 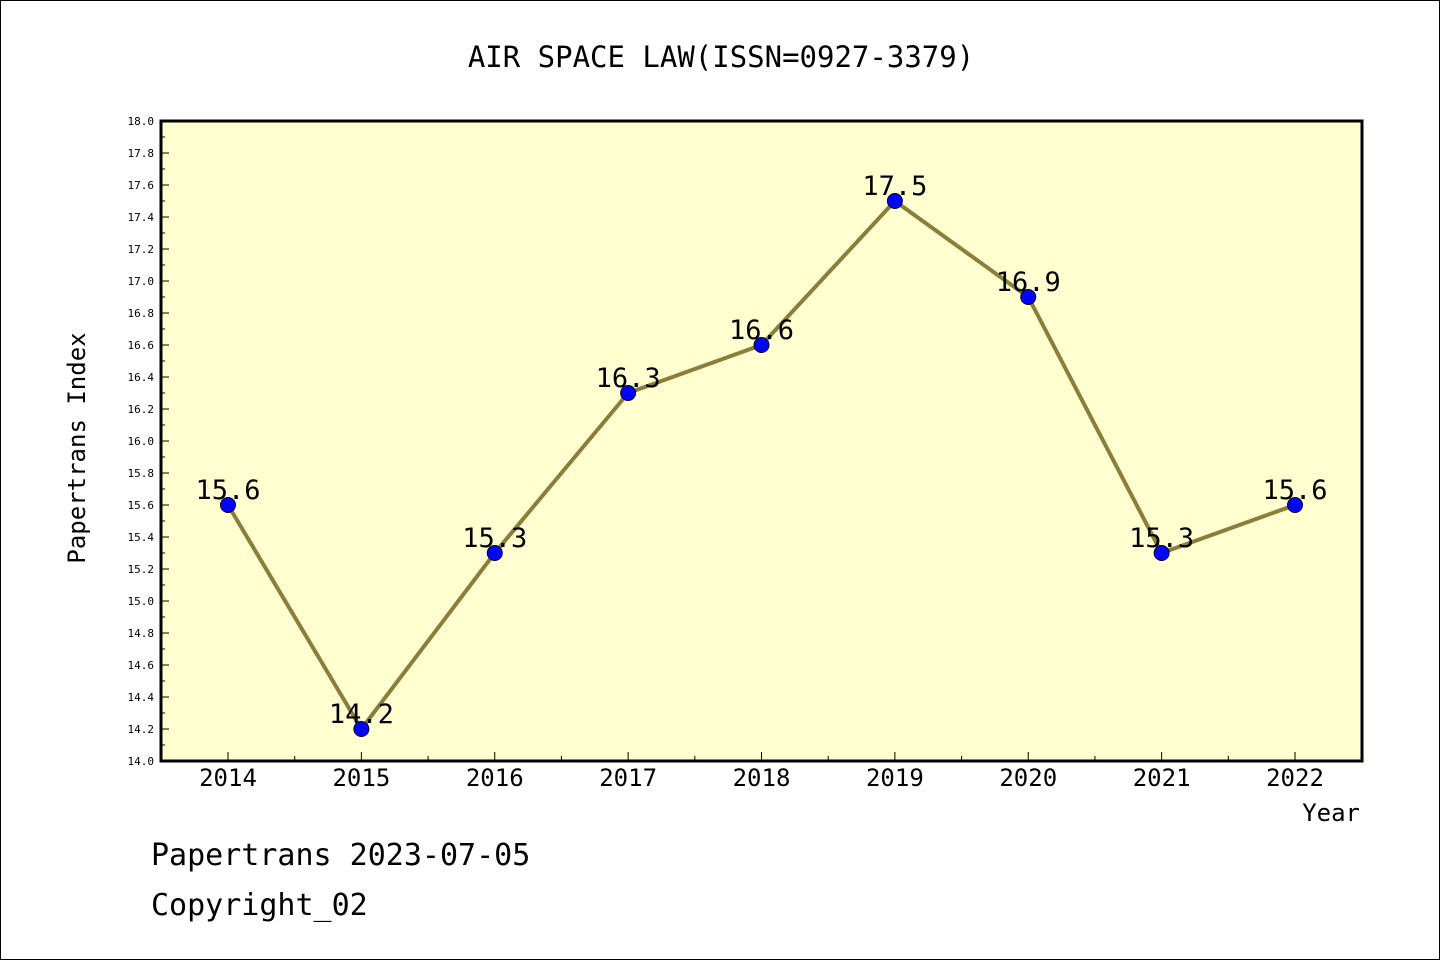 I want to click on y-tick-label: 18.0, so click(x=141, y=121).